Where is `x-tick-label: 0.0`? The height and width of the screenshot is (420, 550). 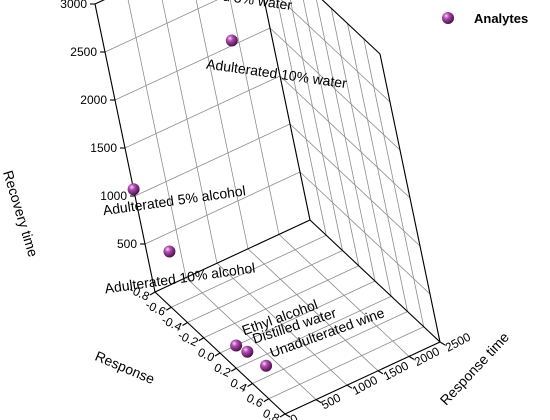 x-tick-label: 0.0 is located at coordinates (206, 355).